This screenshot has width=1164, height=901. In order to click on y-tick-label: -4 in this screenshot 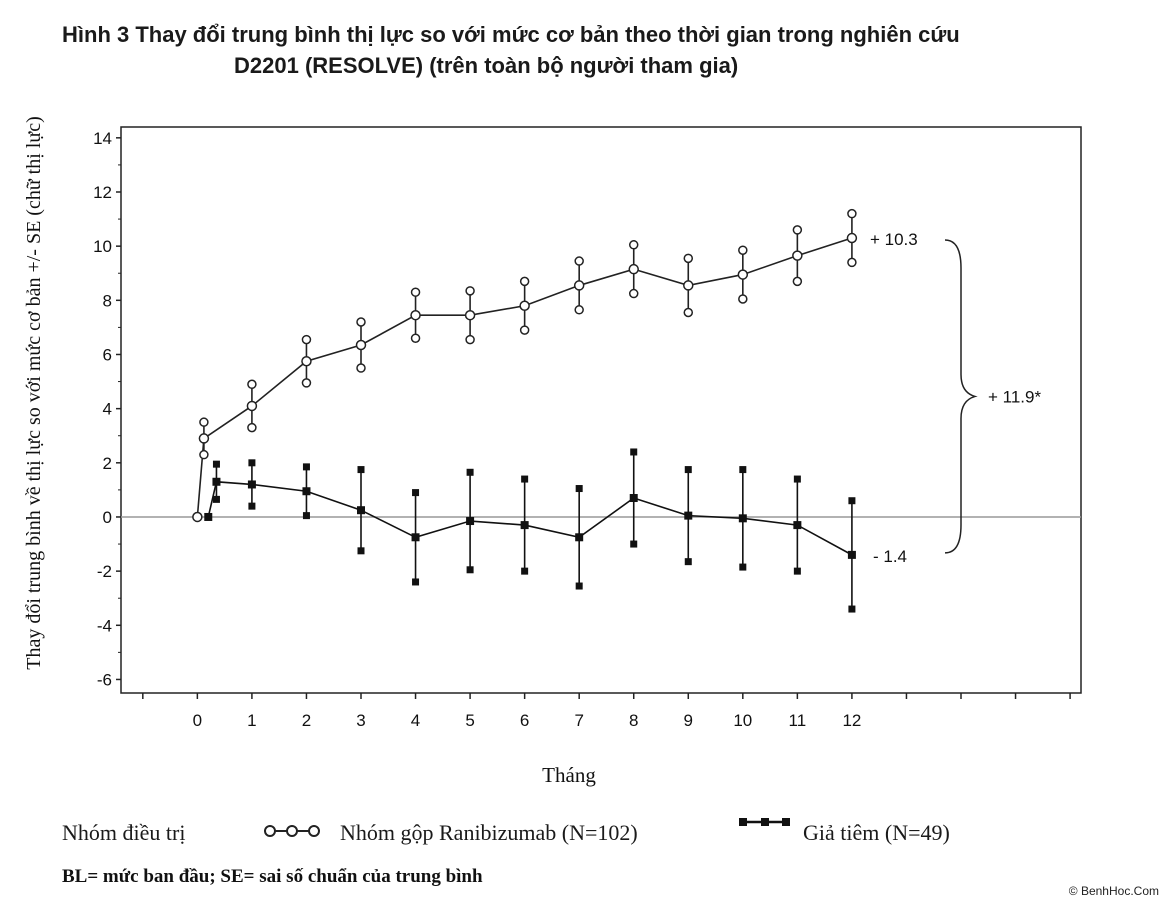, I will do `click(104, 625)`.